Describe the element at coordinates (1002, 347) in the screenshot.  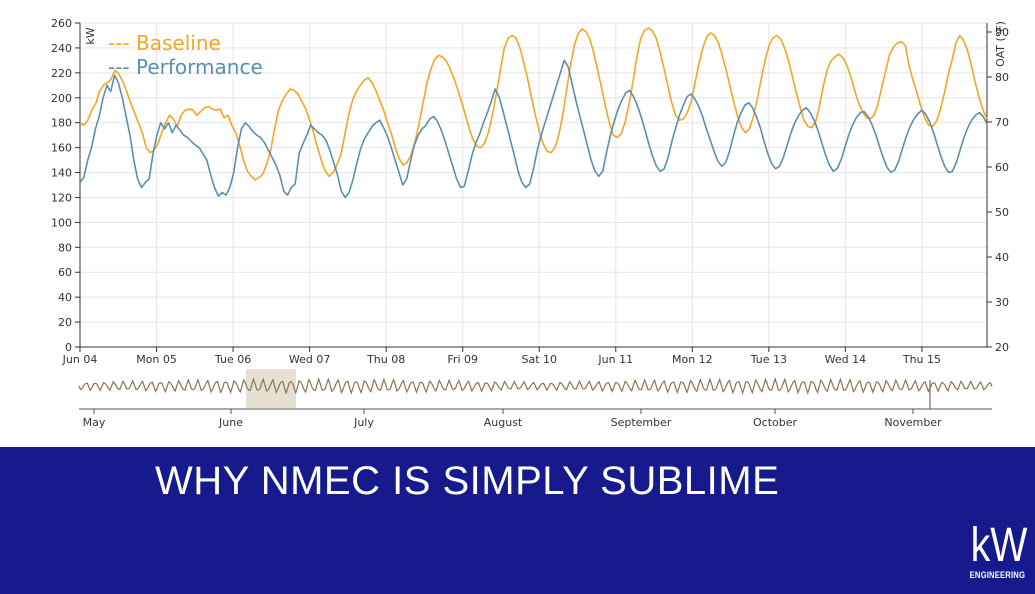
I see `tick-label-right: 20` at that location.